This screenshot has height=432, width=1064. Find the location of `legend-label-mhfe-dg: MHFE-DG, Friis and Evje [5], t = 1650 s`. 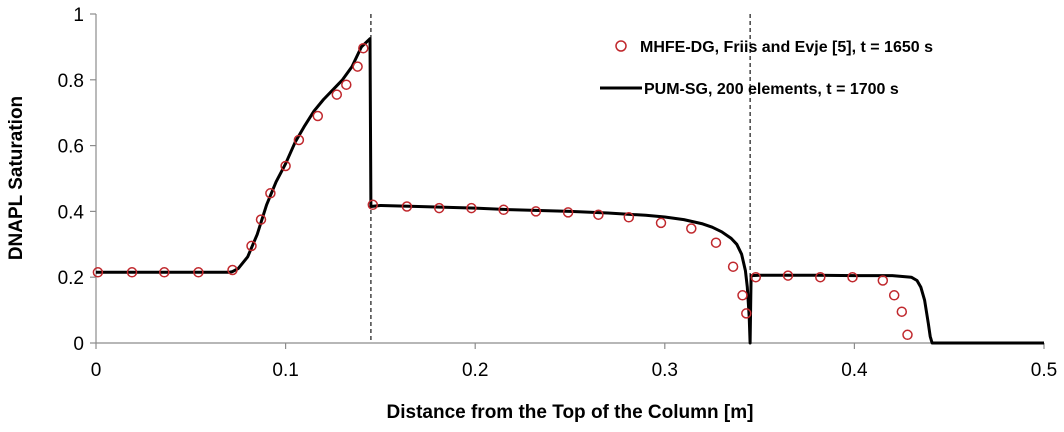

legend-label-mhfe-dg: MHFE-DG, Friis and Evje [5], t = 1650 s is located at coordinates (786, 47).